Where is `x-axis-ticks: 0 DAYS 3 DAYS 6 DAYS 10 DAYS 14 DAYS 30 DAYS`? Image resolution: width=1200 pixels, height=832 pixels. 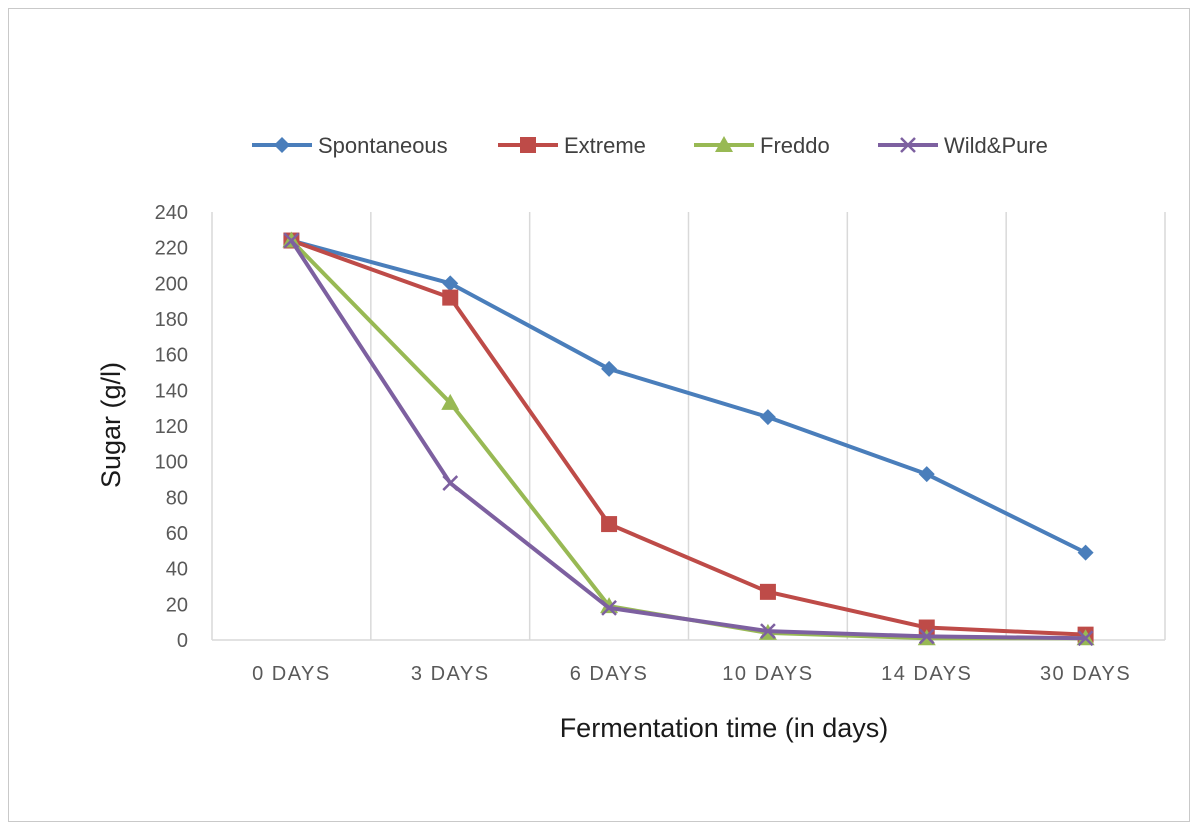 x-axis-ticks: 0 DAYS 3 DAYS 6 DAYS 10 DAYS 14 DAYS 30 DAYS is located at coordinates (691, 674).